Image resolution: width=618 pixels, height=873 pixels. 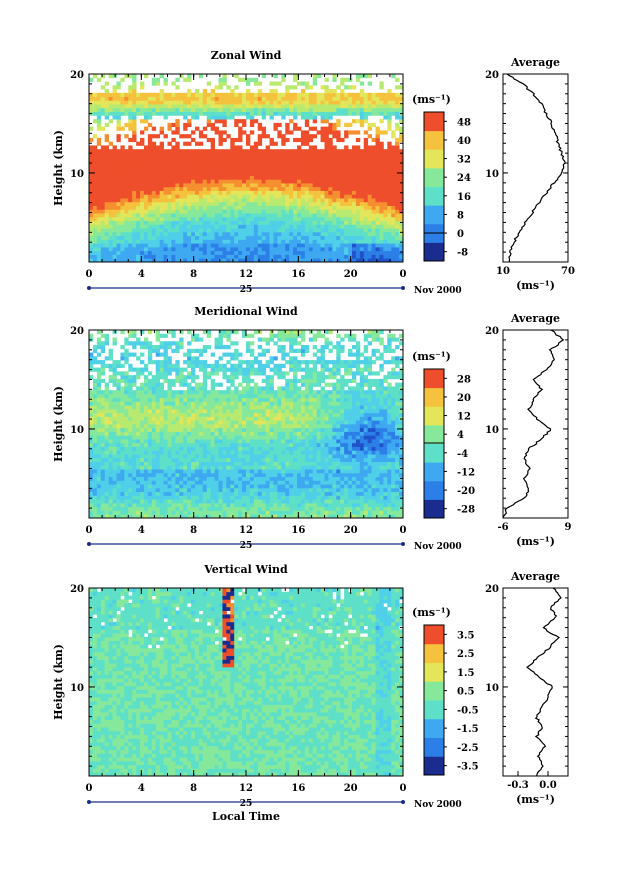 I want to click on colorbar-tick-label: 24, so click(x=464, y=178).